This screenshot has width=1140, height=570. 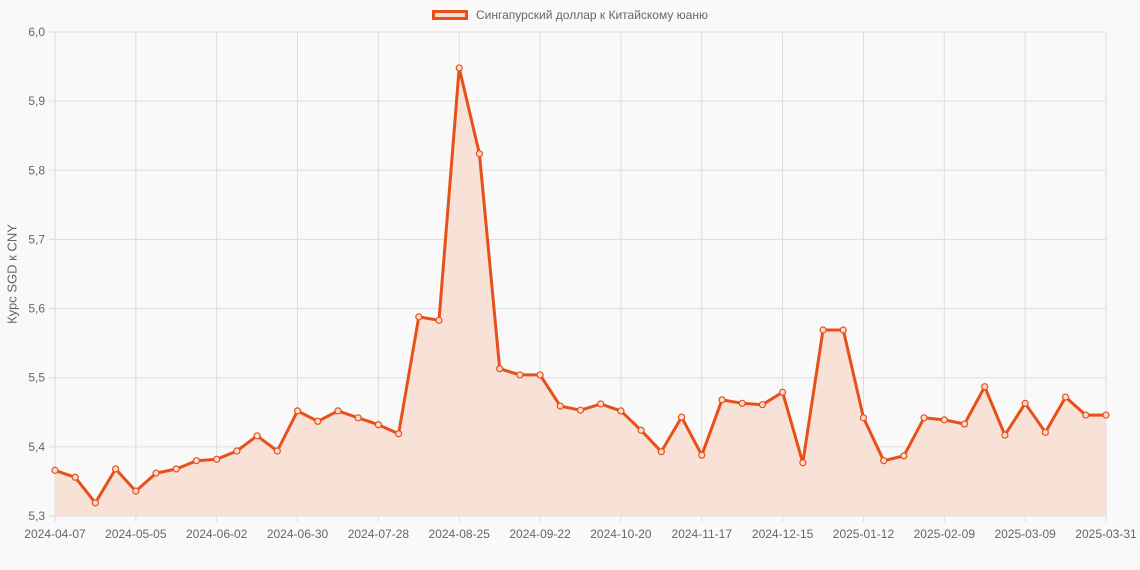 What do you see at coordinates (621, 534) in the screenshot?
I see `x-tick-label: 2024-10-20` at bounding box center [621, 534].